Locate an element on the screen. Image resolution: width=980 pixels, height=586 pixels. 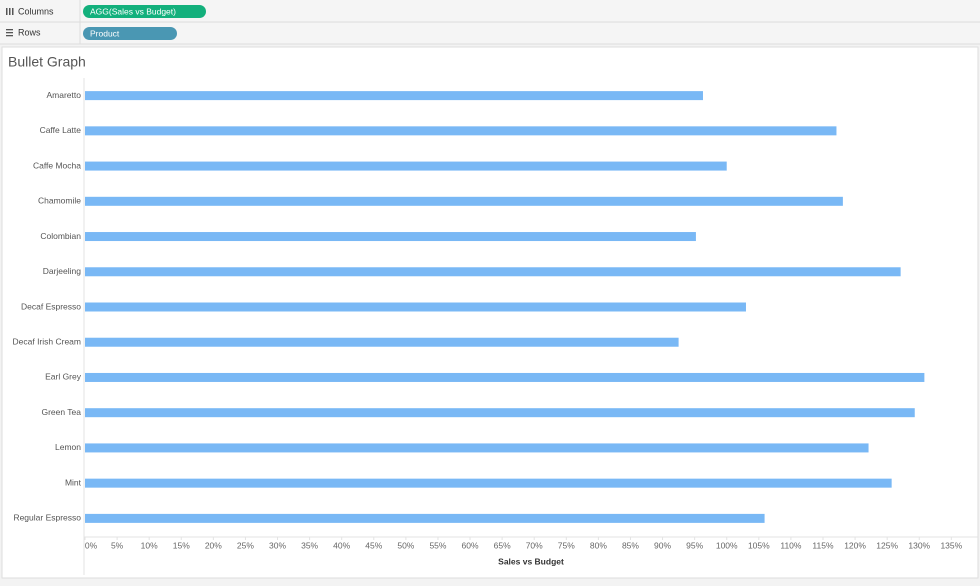
y-tick-label: Darjeeling is located at coordinates (62, 271).